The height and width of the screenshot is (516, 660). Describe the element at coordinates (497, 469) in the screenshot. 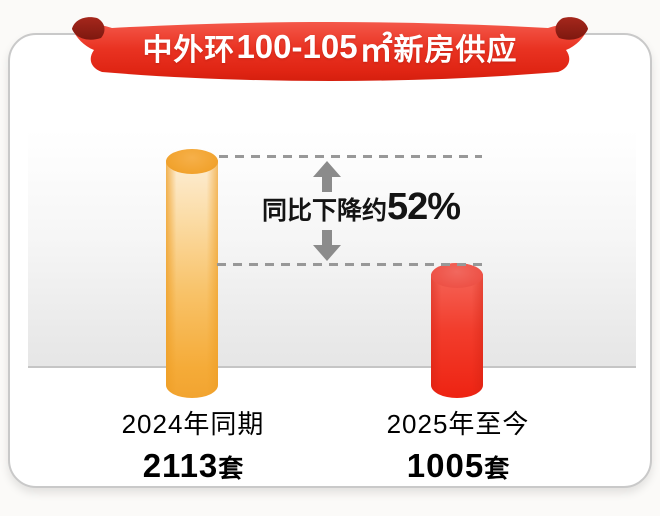

I see `bar-2025-value-unit: 套` at that location.